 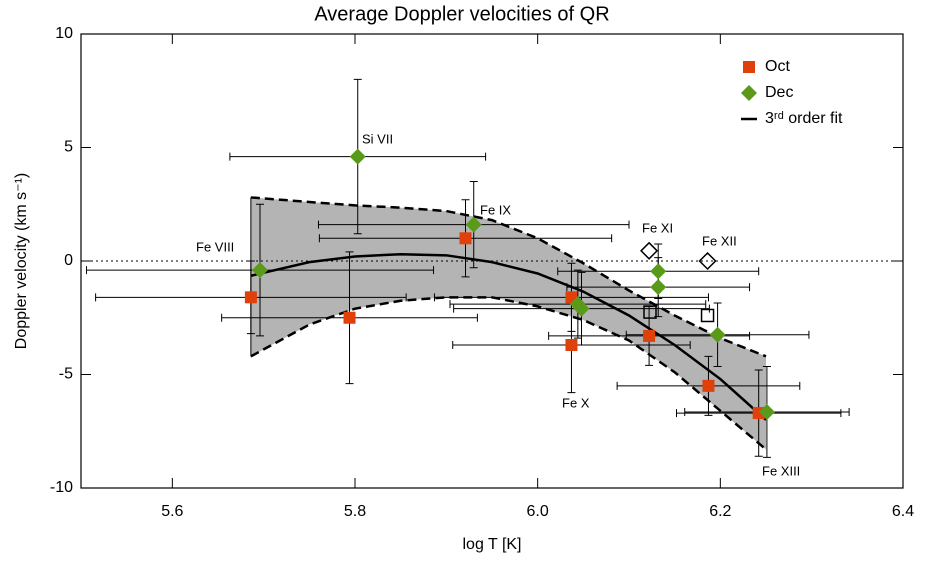 What do you see at coordinates (779, 92) in the screenshot?
I see `legend-label: Dec` at bounding box center [779, 92].